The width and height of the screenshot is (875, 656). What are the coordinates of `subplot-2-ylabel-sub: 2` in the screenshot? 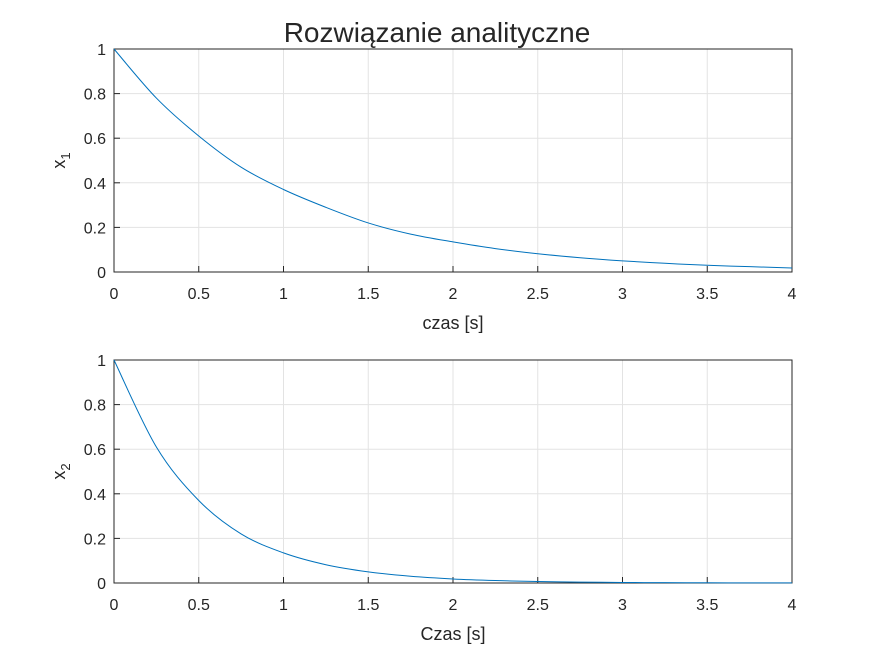 It's located at (65, 466).